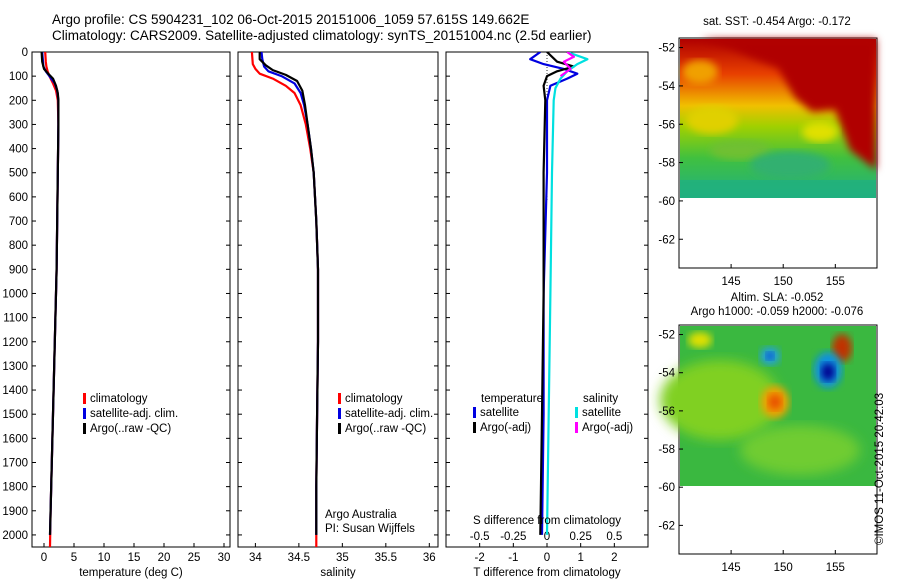  I want to click on temperature-xlabel: temperature (deg C), so click(131, 573).